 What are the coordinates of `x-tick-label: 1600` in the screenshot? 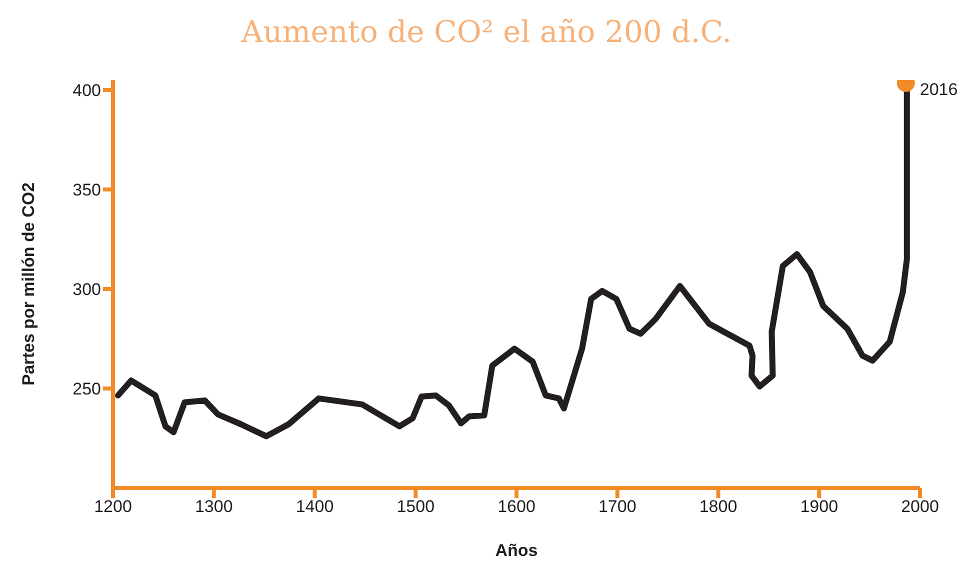 It's located at (517, 506).